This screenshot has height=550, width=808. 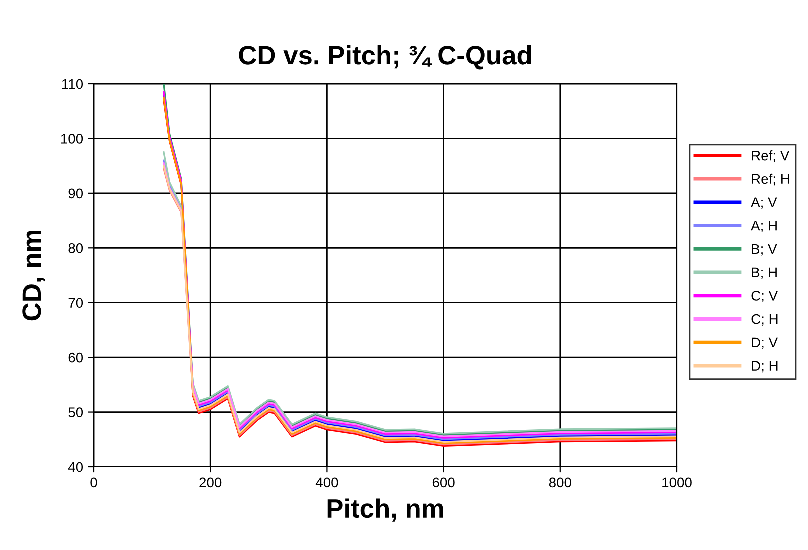 I want to click on legend-label: D; H, so click(x=765, y=367).